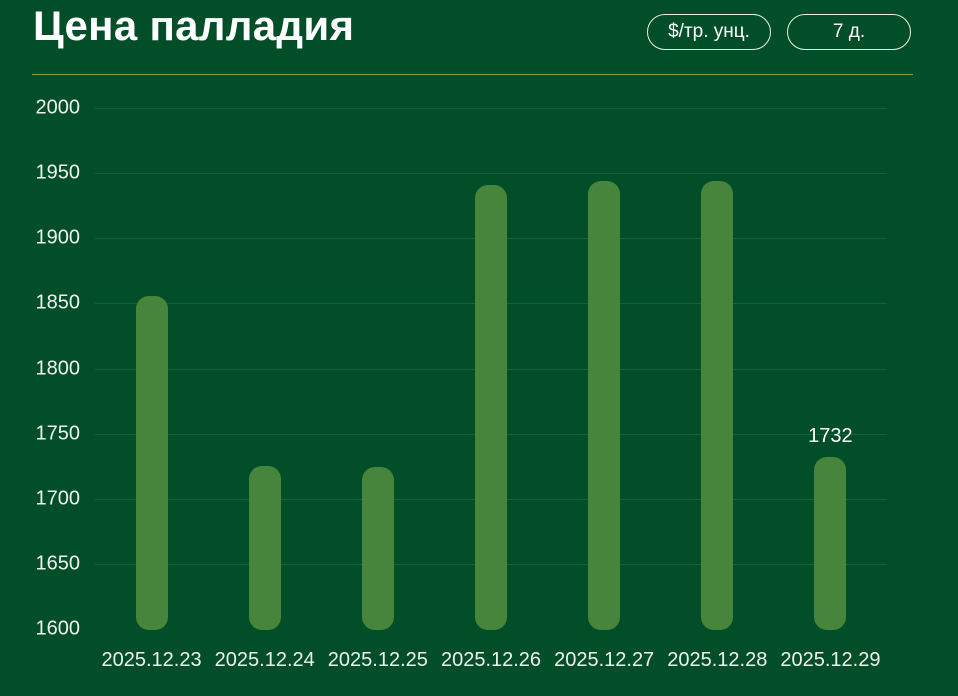 This screenshot has width=958, height=696. I want to click on bar-value-label: 1732, so click(830, 436).